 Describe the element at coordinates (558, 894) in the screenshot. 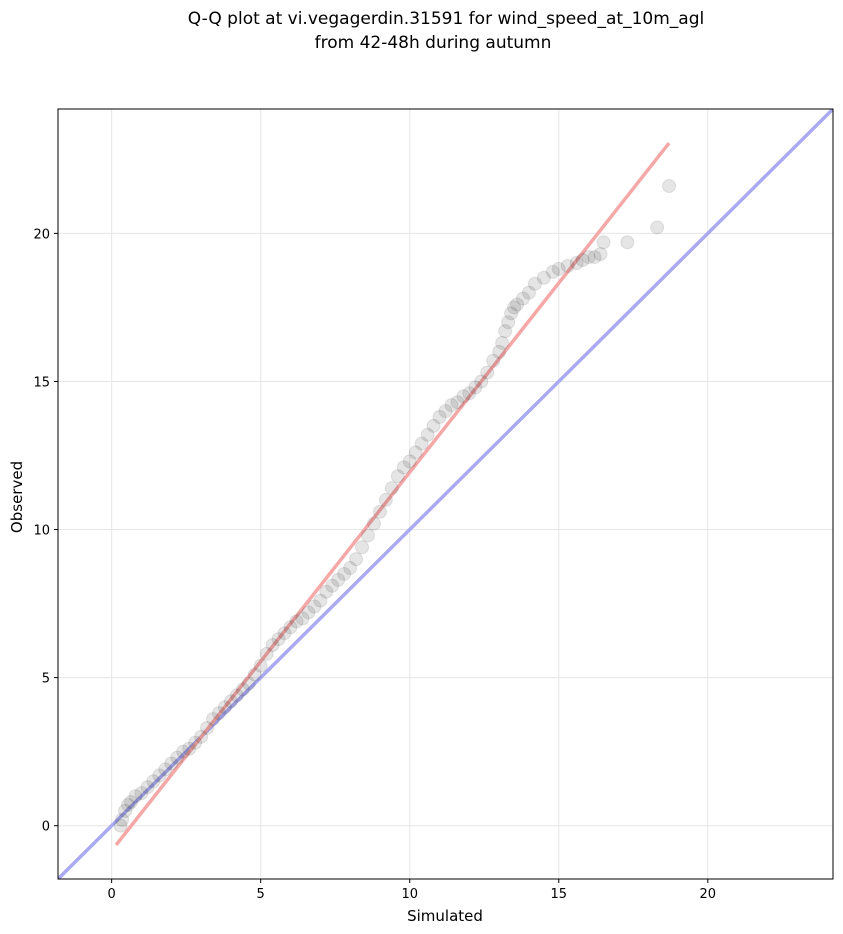

I see `x-tick-label-3: 15` at that location.